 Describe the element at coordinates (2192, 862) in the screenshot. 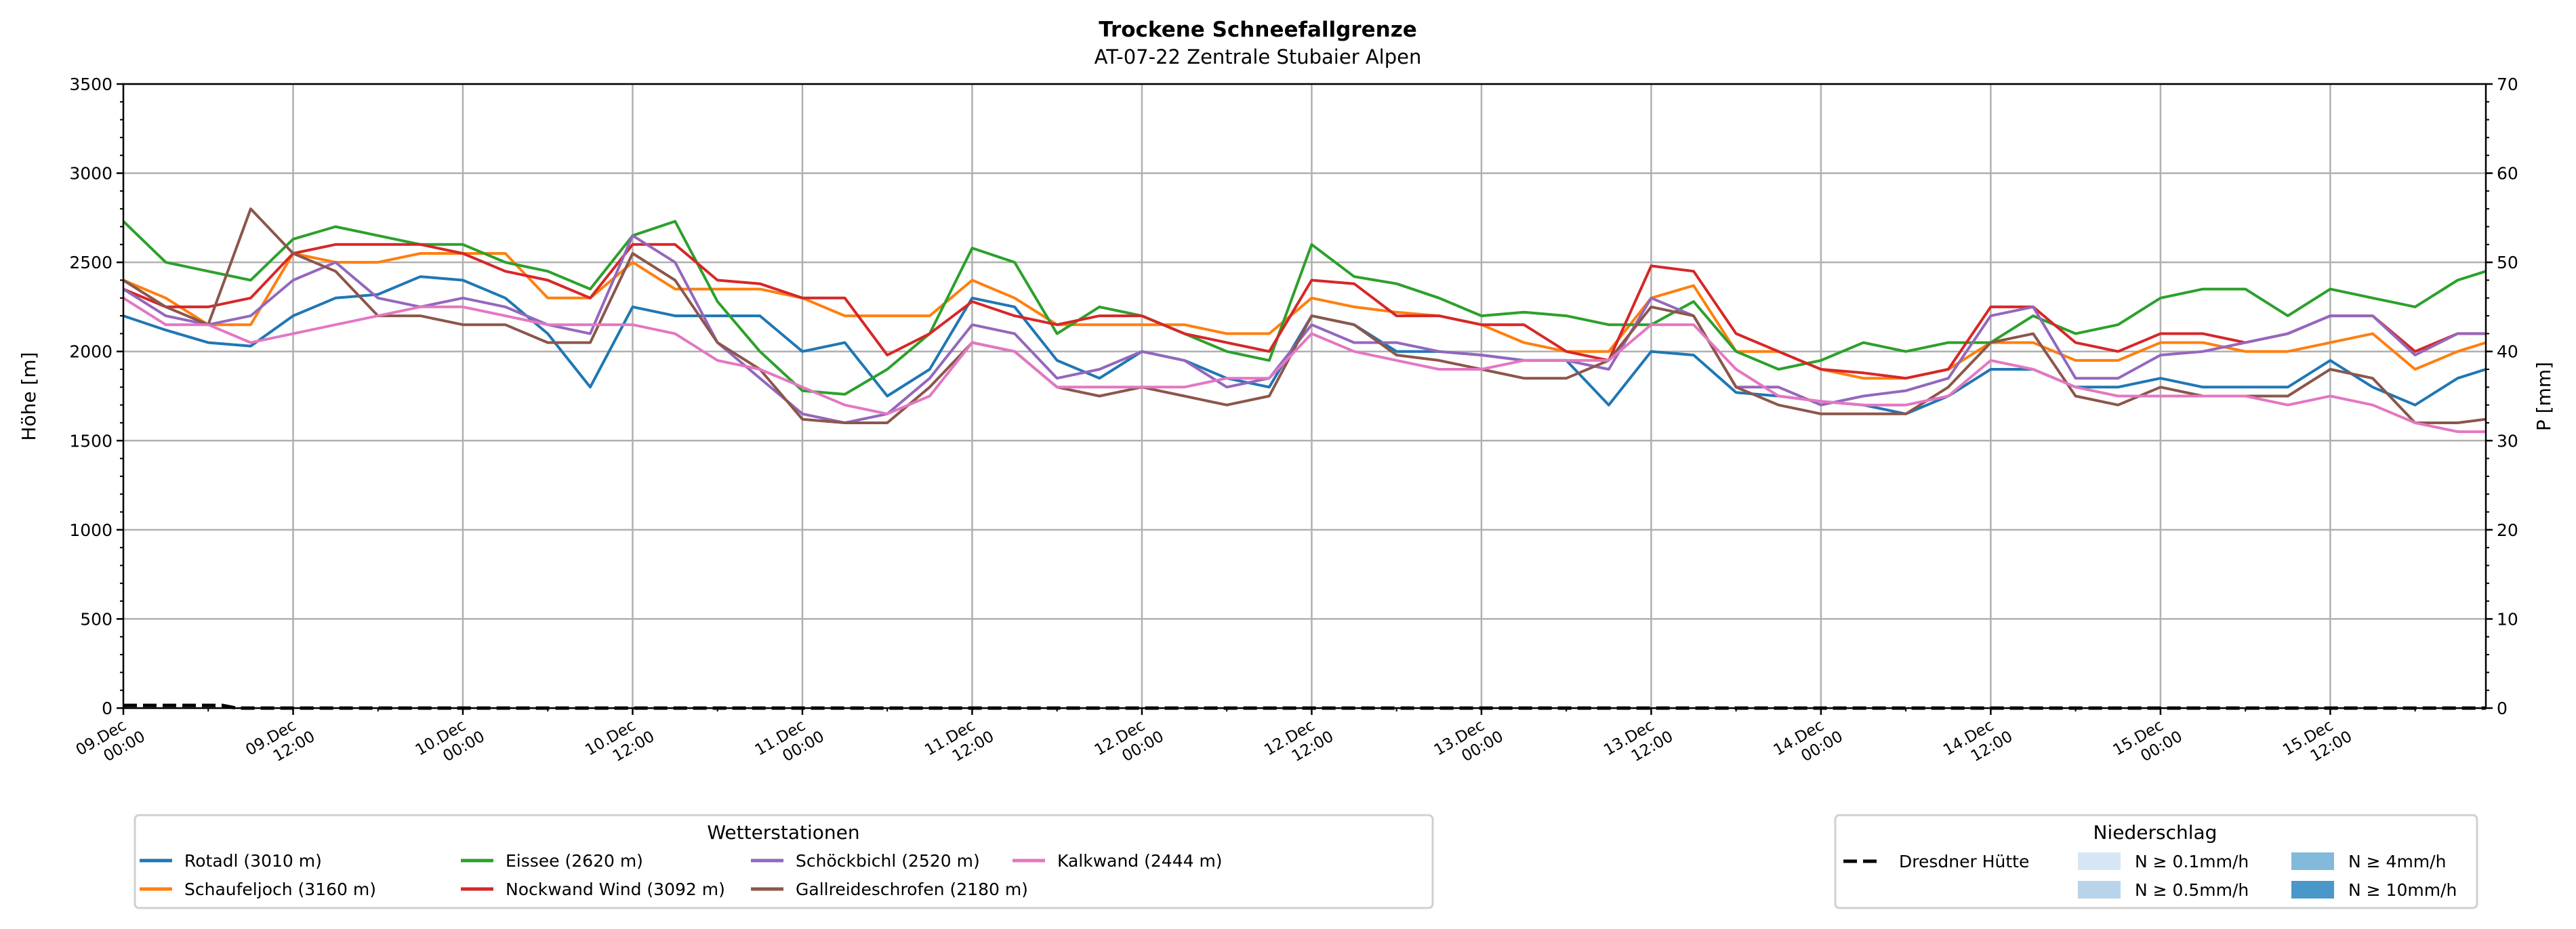

I see `legend-label: N ≥ 0.1mm/h` at that location.